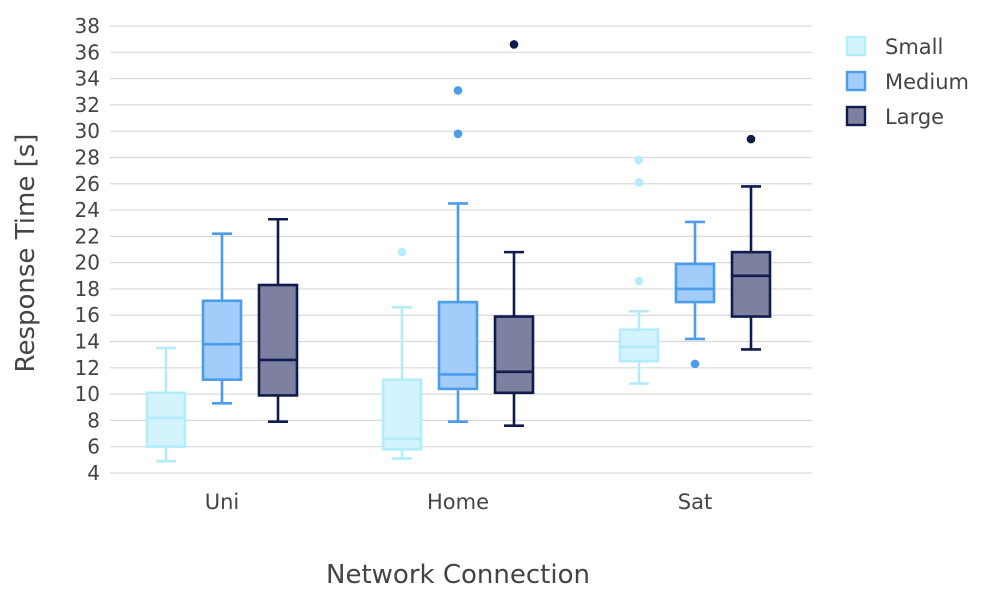  I want to click on y-tick-label: 26, so click(87, 184).